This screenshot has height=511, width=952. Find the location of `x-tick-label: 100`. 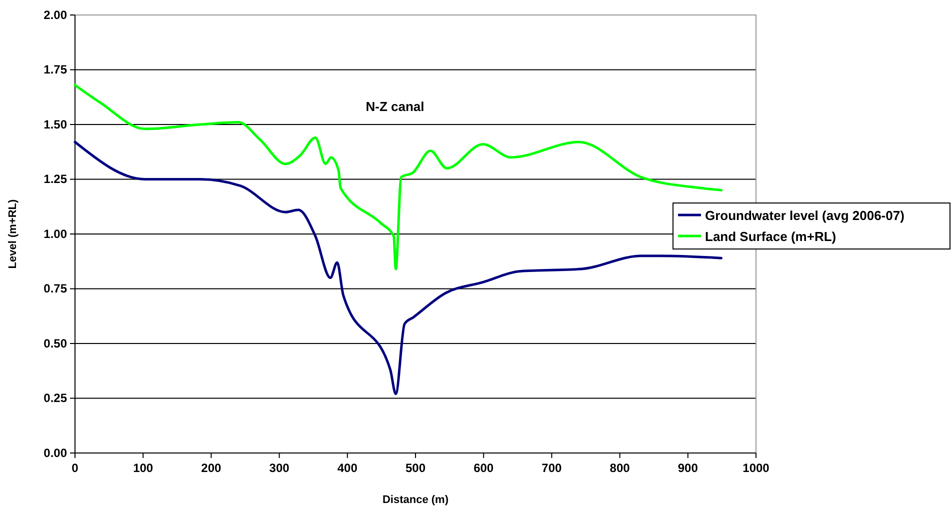

x-tick-label: 100 is located at coordinates (143, 467).